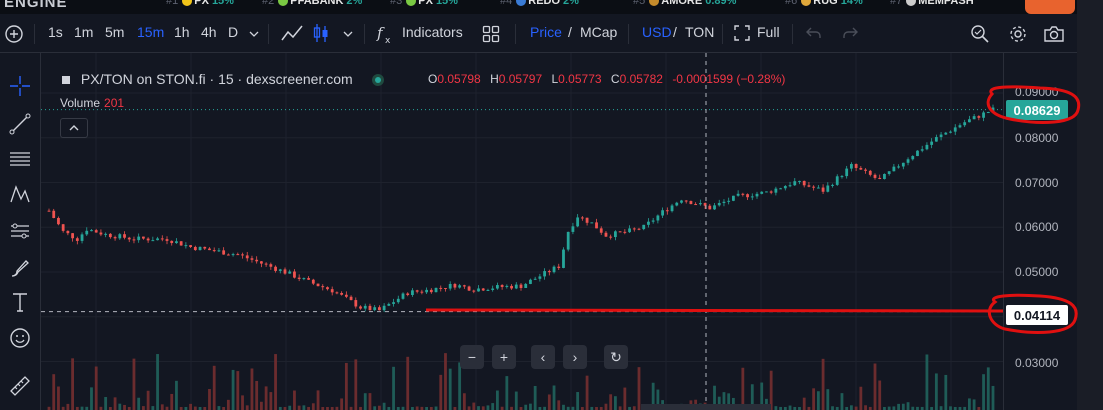 This screenshot has height=410, width=1103. What do you see at coordinates (233, 32) in the screenshot?
I see `interval-1d: D` at bounding box center [233, 32].